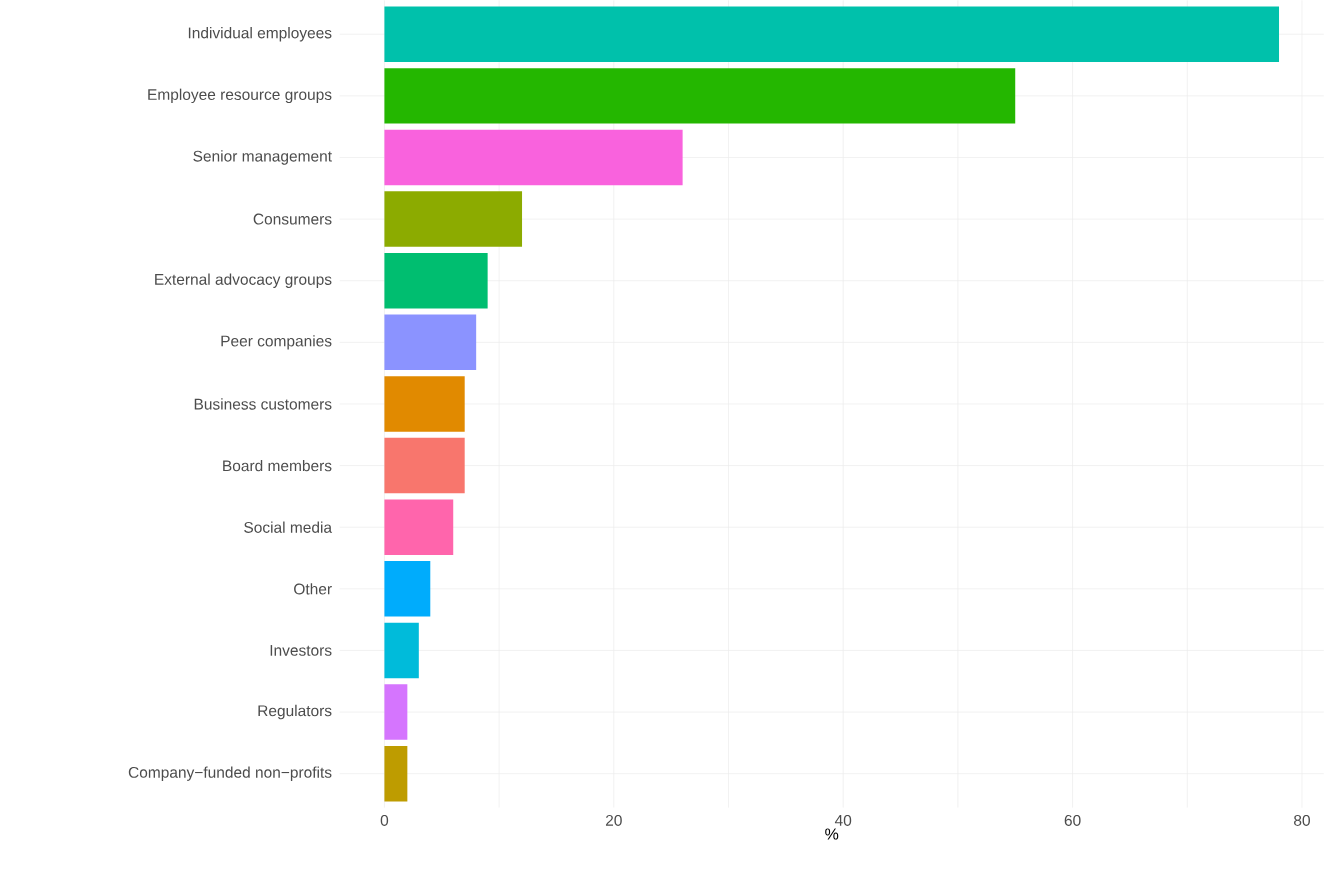  What do you see at coordinates (276, 342) in the screenshot?
I see `y-tick-label: Peer companies` at bounding box center [276, 342].